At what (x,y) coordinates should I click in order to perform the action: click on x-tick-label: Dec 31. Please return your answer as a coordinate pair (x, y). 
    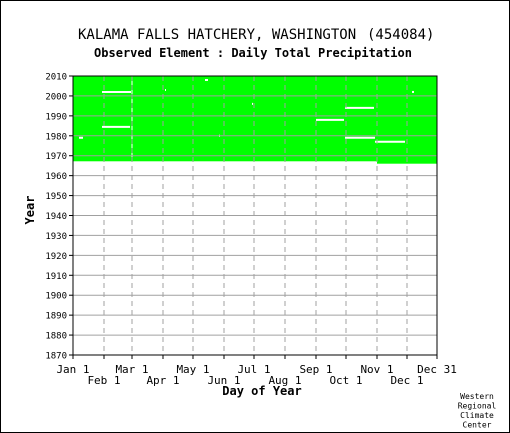
    Looking at the image, I should click on (437, 369).